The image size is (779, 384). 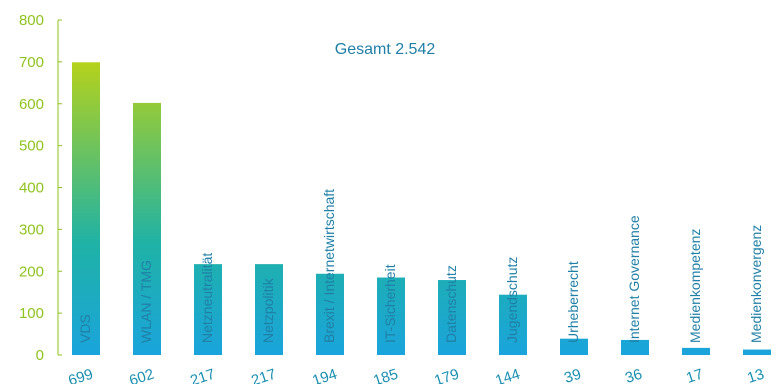 What do you see at coordinates (512, 300) in the screenshot?
I see `bar-category-label: Jugendschutz` at bounding box center [512, 300].